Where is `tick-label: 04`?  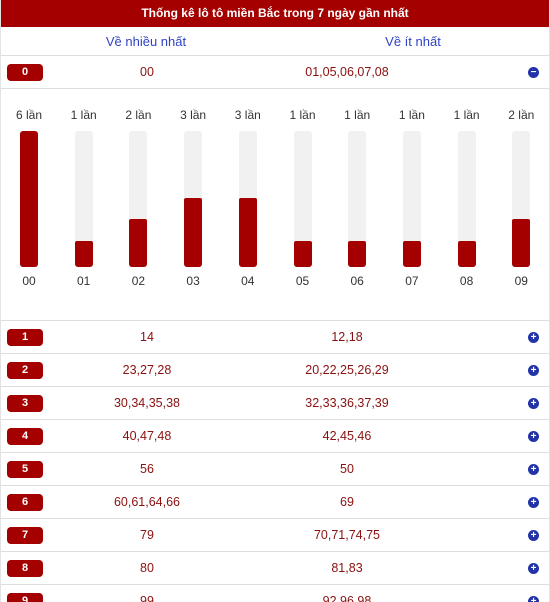
tick-label: 04 is located at coordinates (248, 281).